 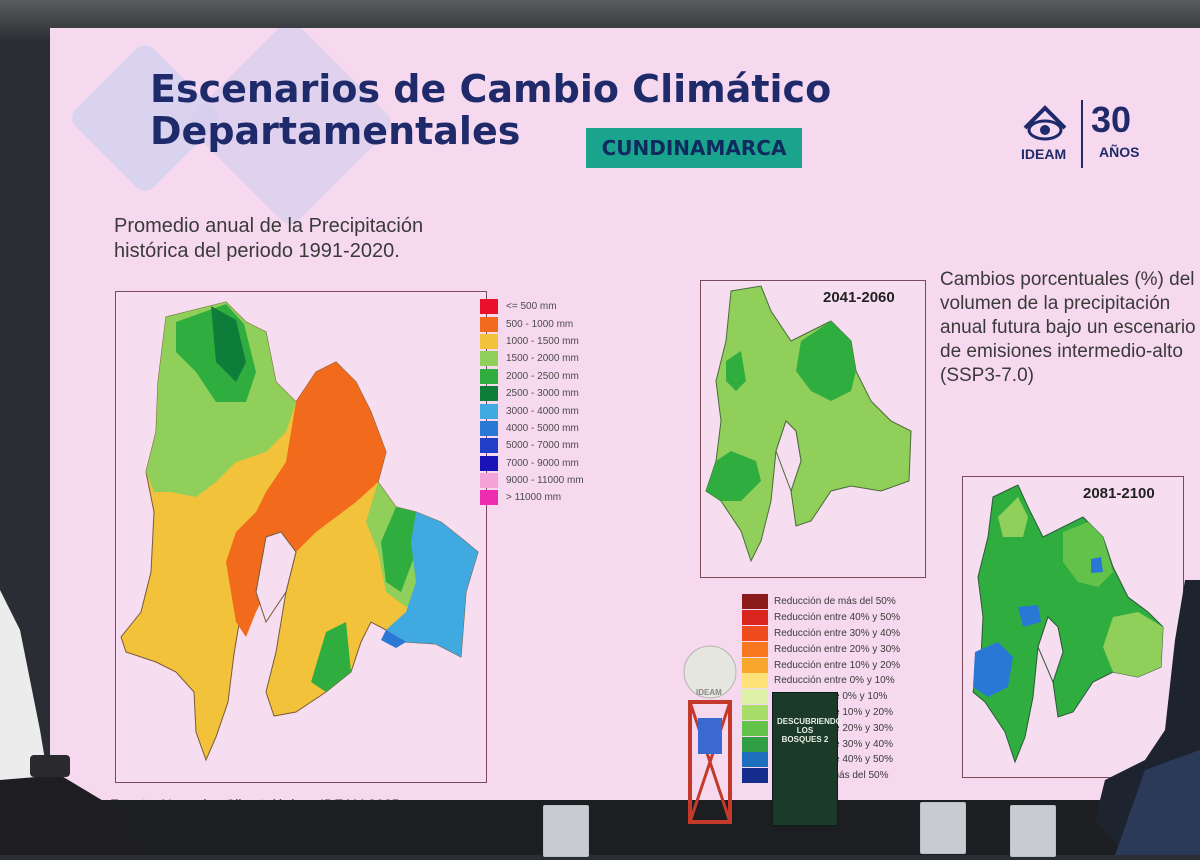 What do you see at coordinates (712, 737) in the screenshot?
I see `award-trophy: IDEAM` at bounding box center [712, 737].